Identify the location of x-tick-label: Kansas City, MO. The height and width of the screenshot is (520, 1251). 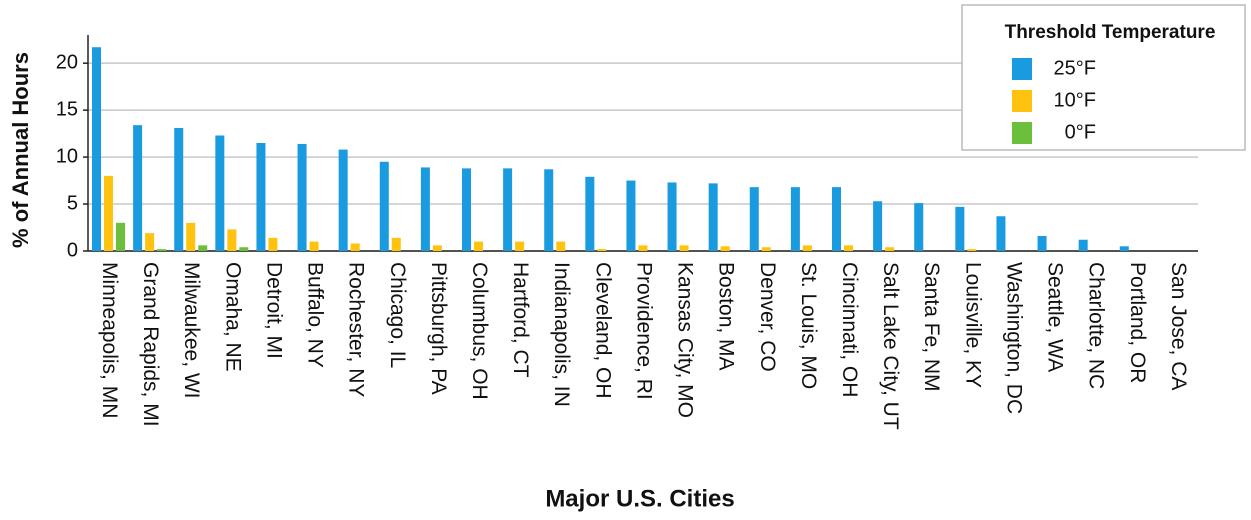
(685, 340).